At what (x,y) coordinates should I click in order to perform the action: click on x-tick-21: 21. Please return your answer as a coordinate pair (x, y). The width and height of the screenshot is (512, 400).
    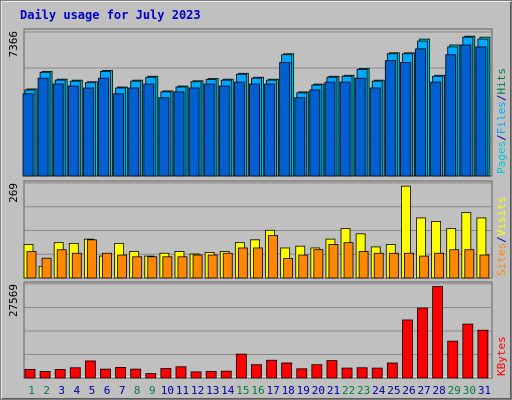
    Looking at the image, I should click on (333, 390).